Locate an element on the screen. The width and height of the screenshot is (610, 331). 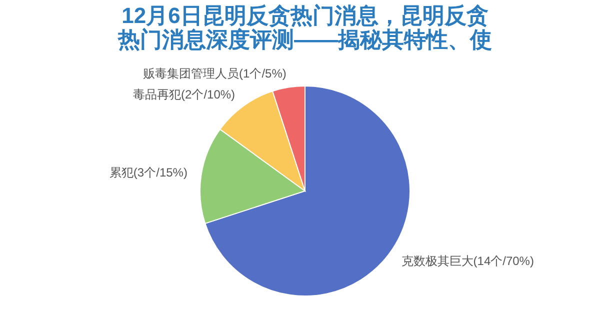
slice-label: 贩毒集团管理人员(1个/5%) is located at coordinates (214, 73).